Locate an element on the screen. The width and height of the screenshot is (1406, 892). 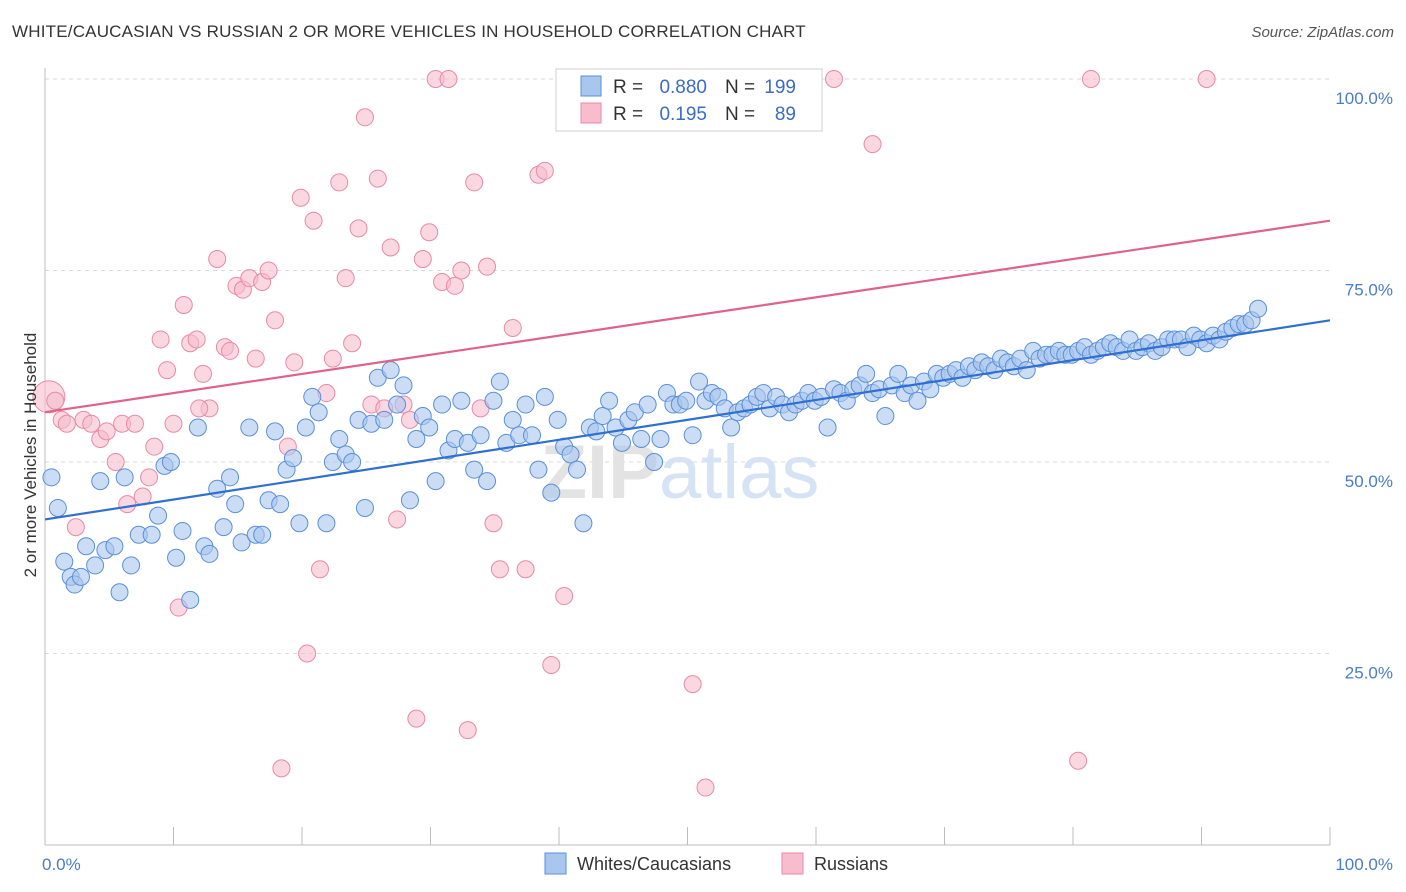
x-tick-label-0: 0.0% is located at coordinates (61, 864).